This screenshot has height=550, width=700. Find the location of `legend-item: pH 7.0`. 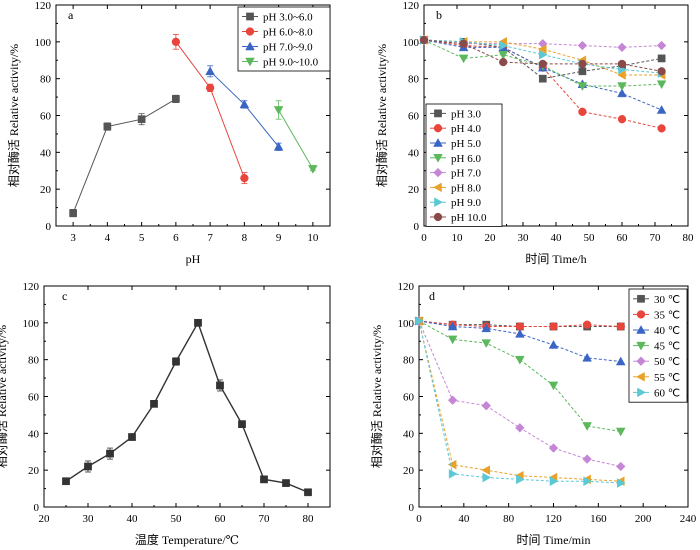

legend-item: pH 7.0 is located at coordinates (455, 174).